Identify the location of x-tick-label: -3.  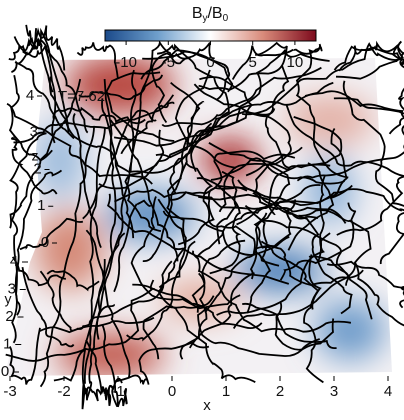
(9, 391).